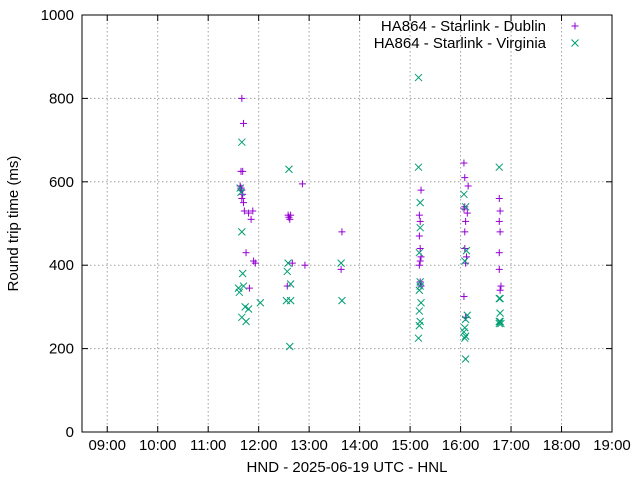 The width and height of the screenshot is (640, 480). I want to click on x-axis-label: HND - 2025-06-19 UTC - HNL, so click(347, 467).